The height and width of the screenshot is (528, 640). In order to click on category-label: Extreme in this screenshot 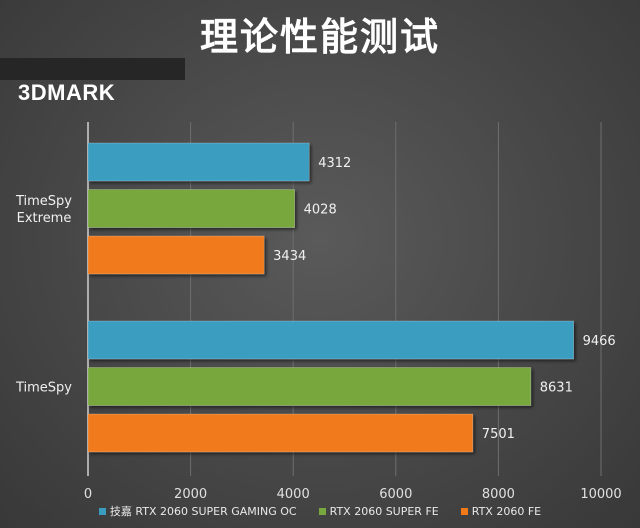, I will do `click(44, 218)`.